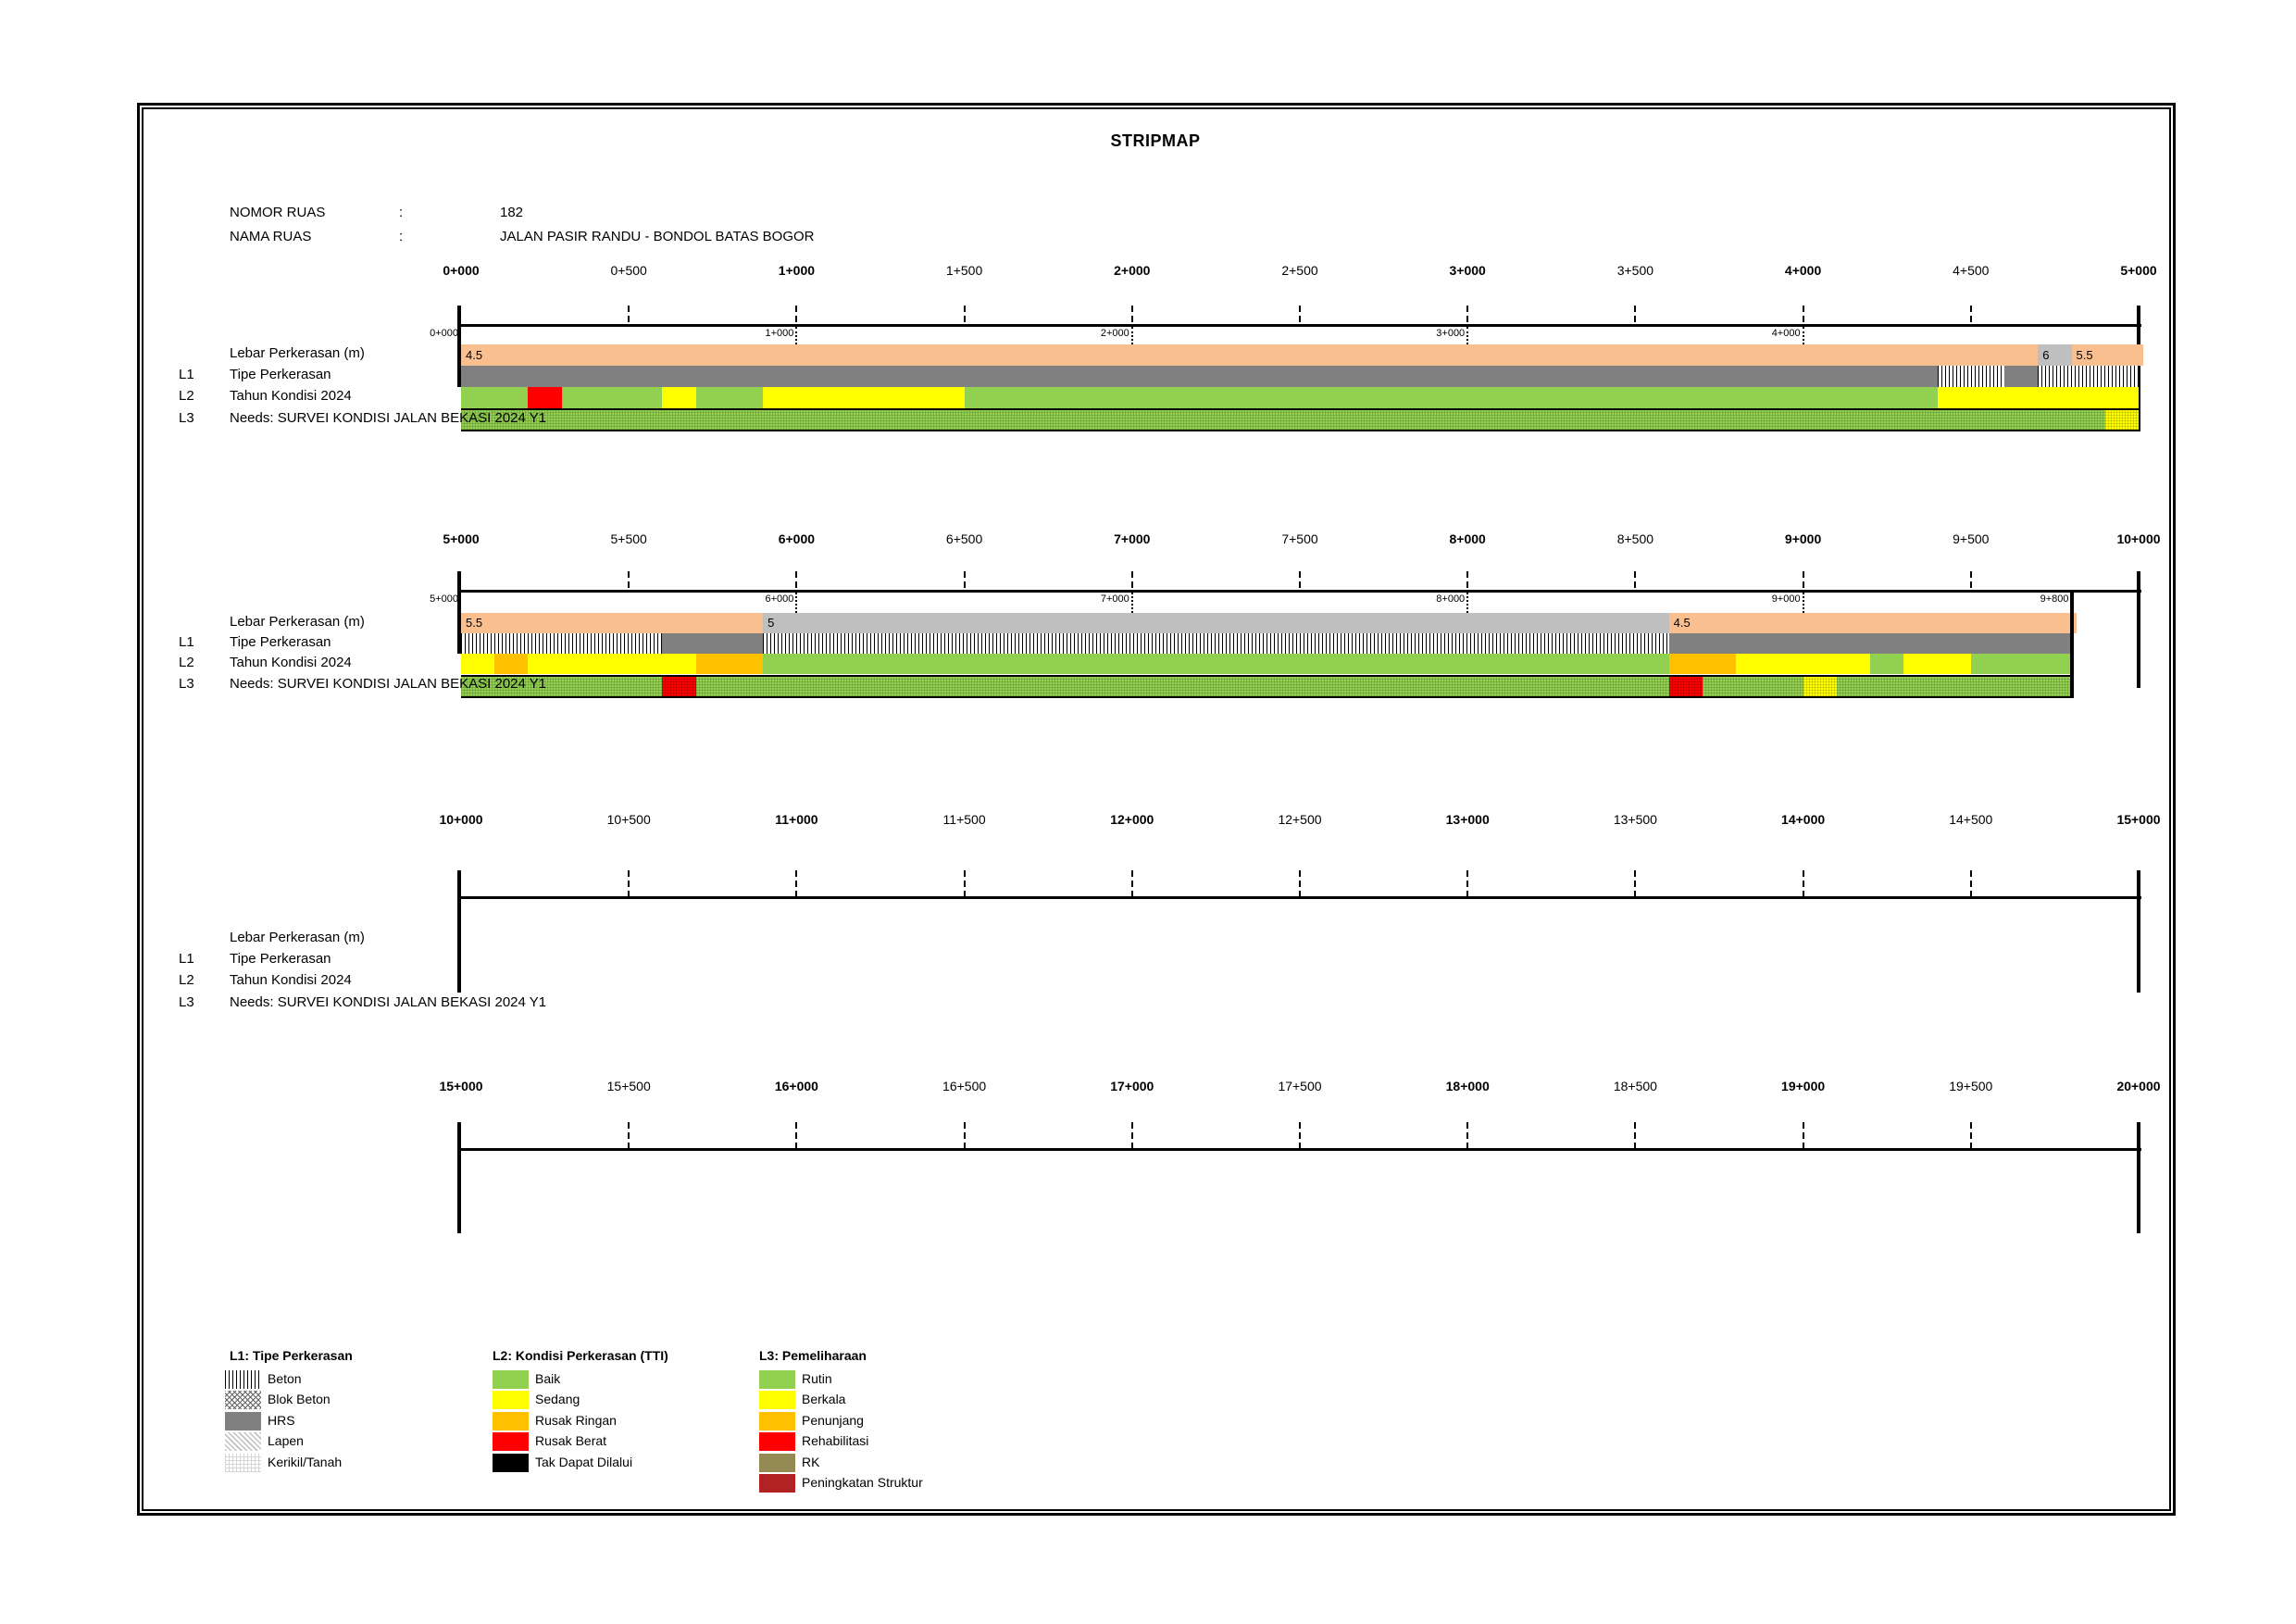 This screenshot has width=2296, height=1624. I want to click on legend-label: Rusak Berat, so click(571, 1441).